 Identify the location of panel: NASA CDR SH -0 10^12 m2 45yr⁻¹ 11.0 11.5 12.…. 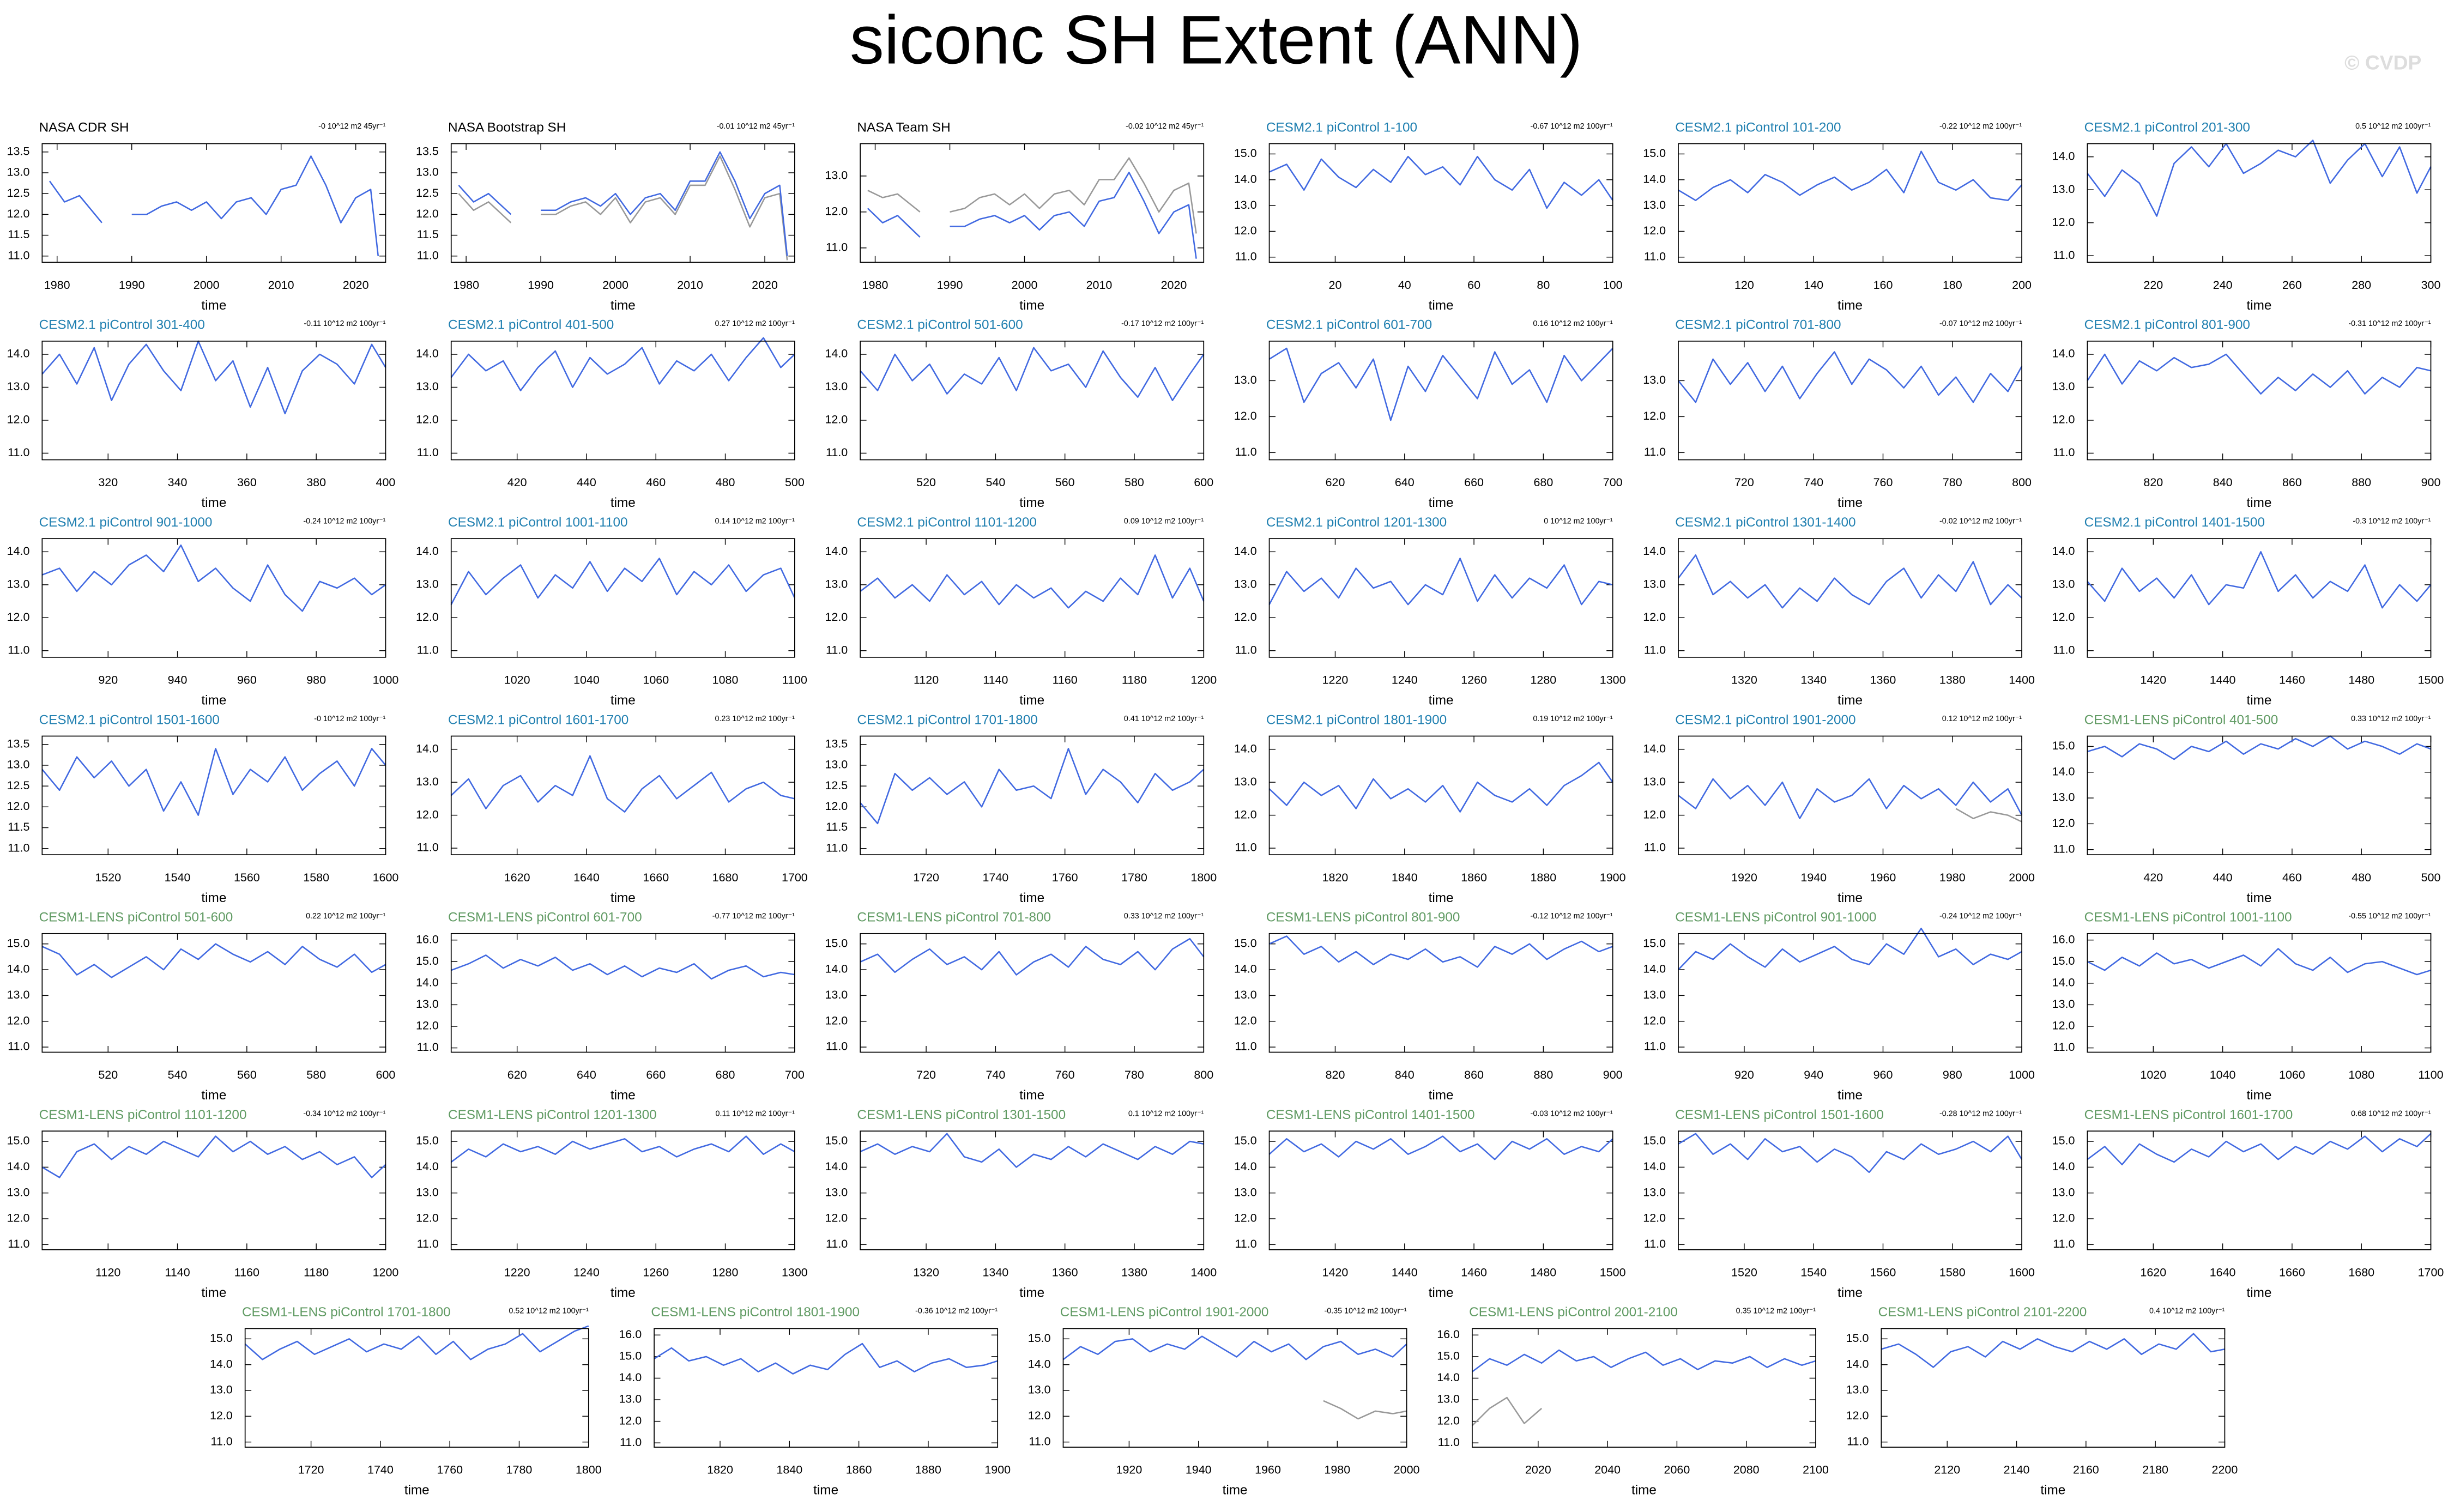
(196, 216).